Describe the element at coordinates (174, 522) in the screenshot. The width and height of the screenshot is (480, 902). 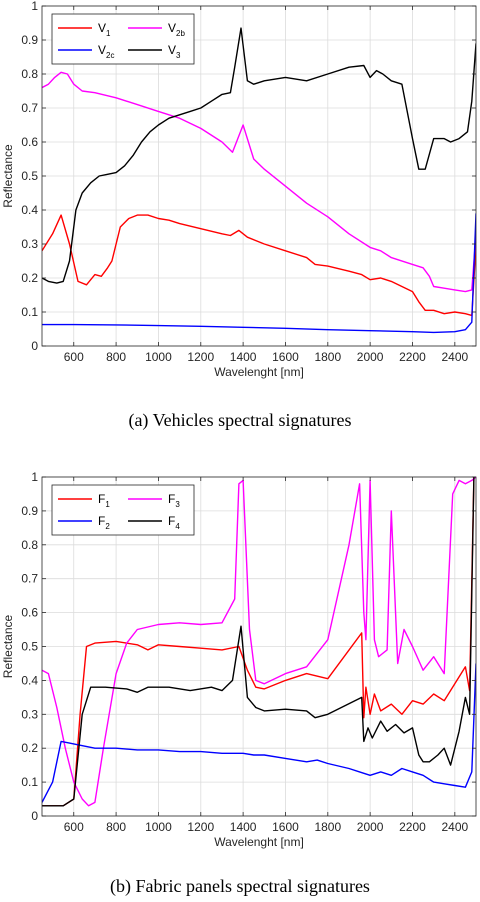
I see `legend-entry: F4` at that location.